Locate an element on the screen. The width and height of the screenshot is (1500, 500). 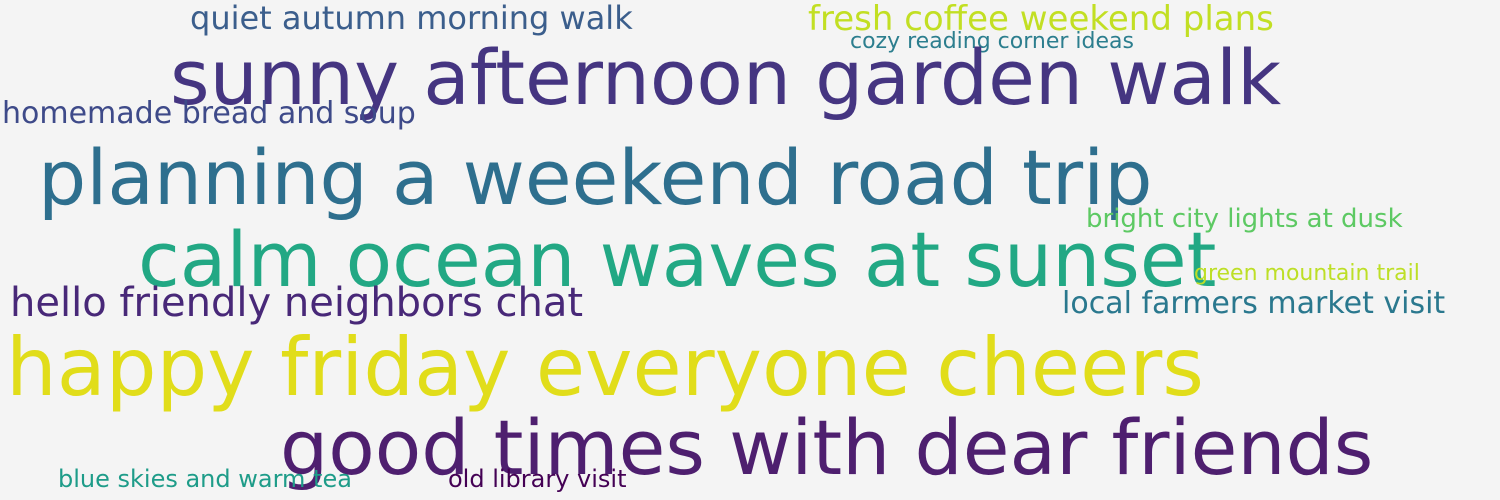
cloud-word: old library visit is located at coordinates (537, 479).